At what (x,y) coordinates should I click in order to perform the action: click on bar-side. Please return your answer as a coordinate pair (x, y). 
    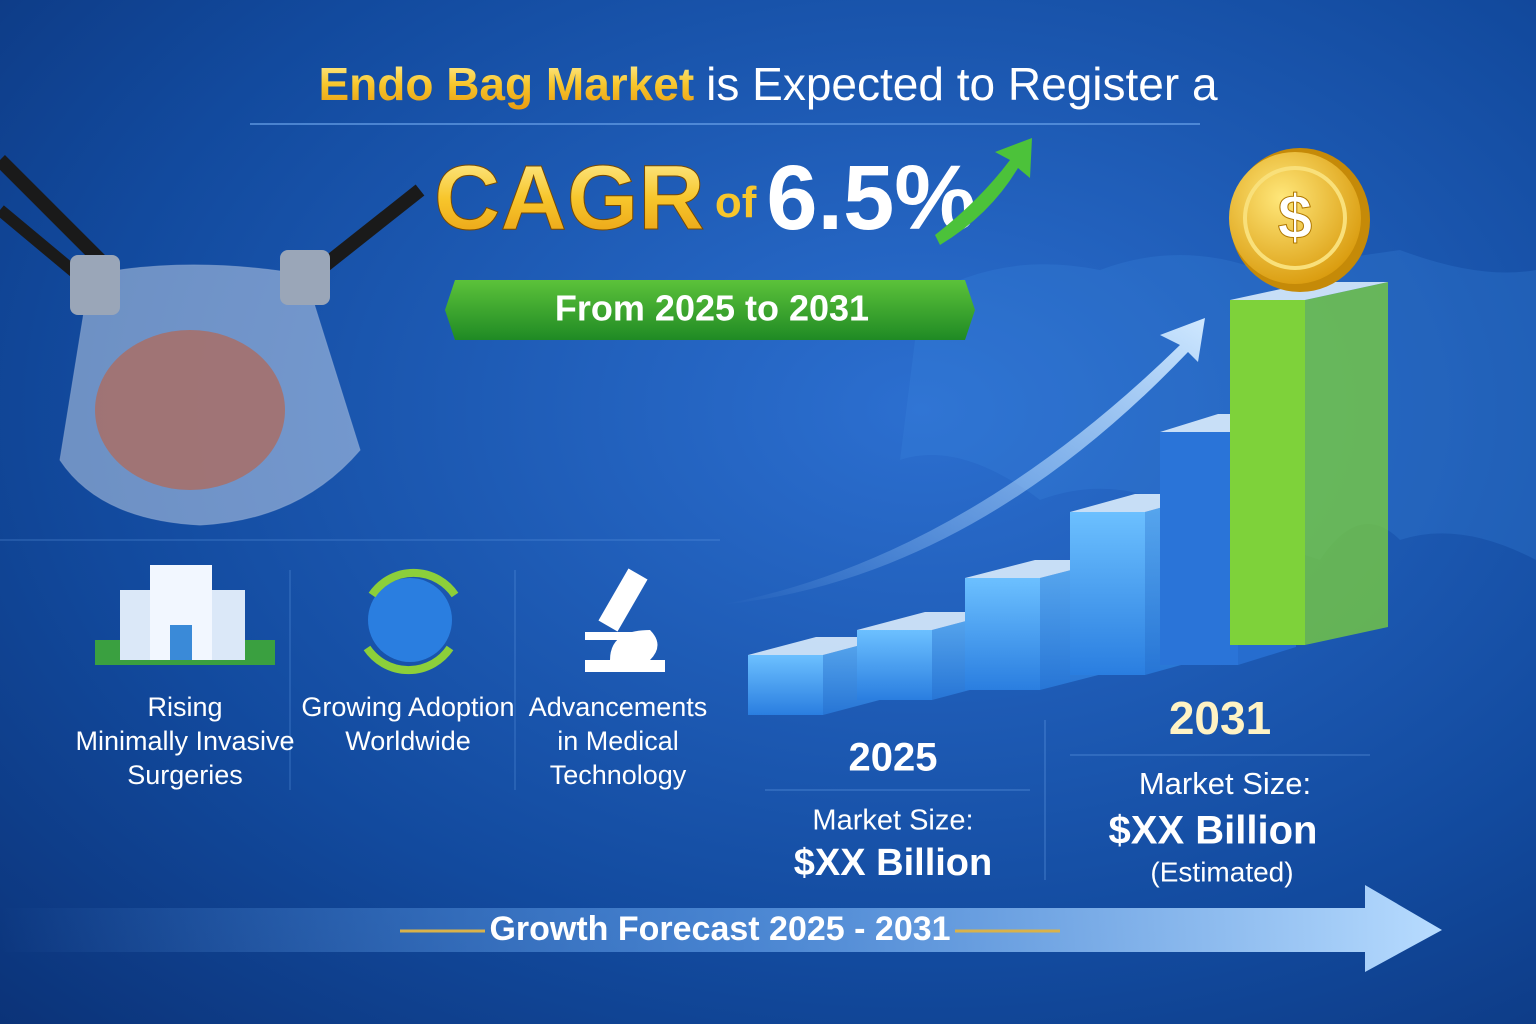
    Looking at the image, I should click on (1346, 463).